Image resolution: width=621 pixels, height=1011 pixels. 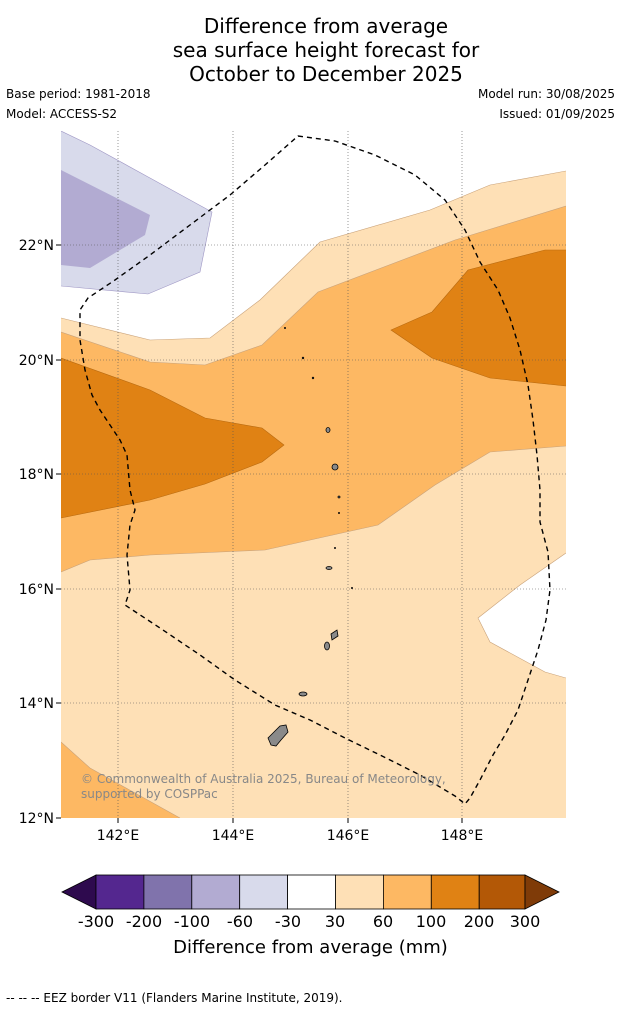 I want to click on lat-tick-22: 22°N, so click(x=36, y=246).